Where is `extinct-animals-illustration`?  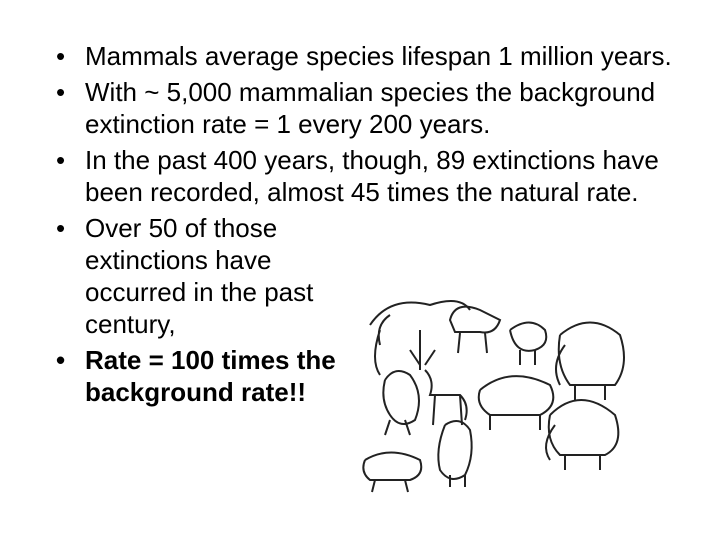 extinct-animals-illustration is located at coordinates (493, 396).